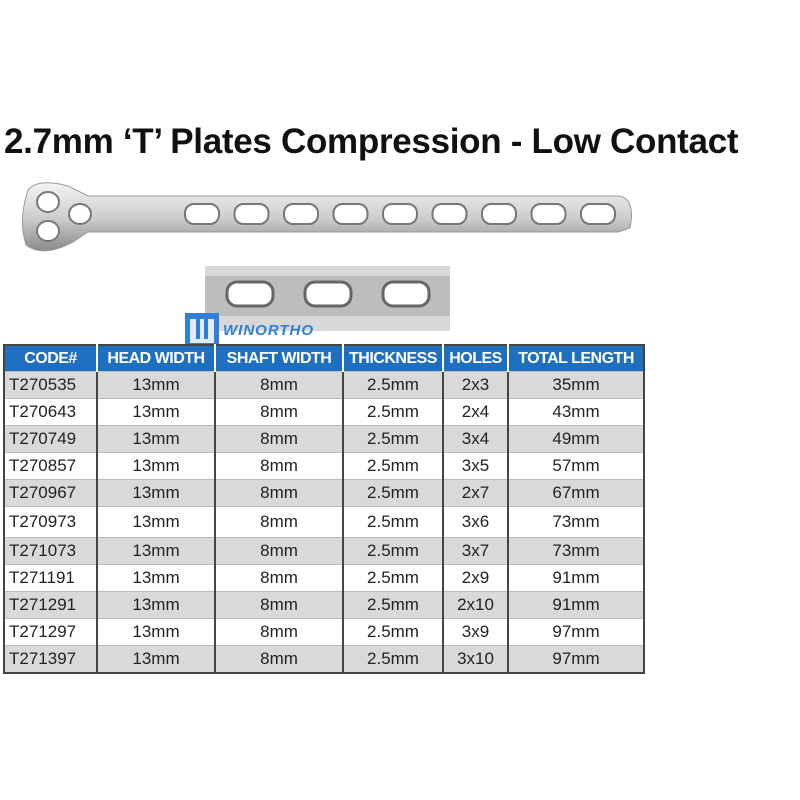  I want to click on column-header-total-length: TOTAL LENGTH, so click(575, 358).